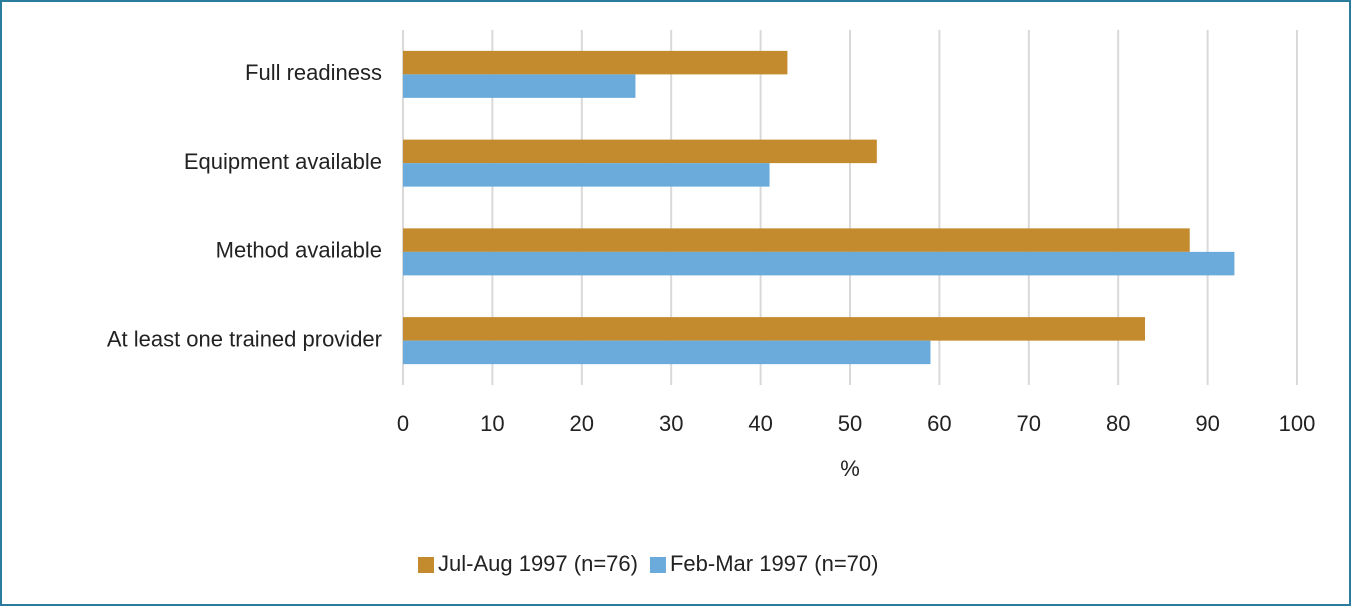 This screenshot has height=606, width=1351. What do you see at coordinates (1297, 423) in the screenshot?
I see `x-tick-label: 100` at bounding box center [1297, 423].